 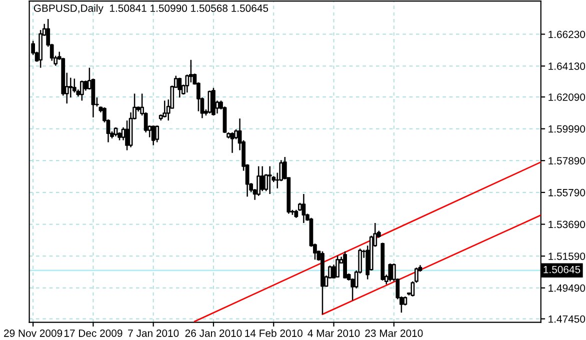 I want to click on x-tick-label: 26 Jan 2010, so click(x=213, y=333).